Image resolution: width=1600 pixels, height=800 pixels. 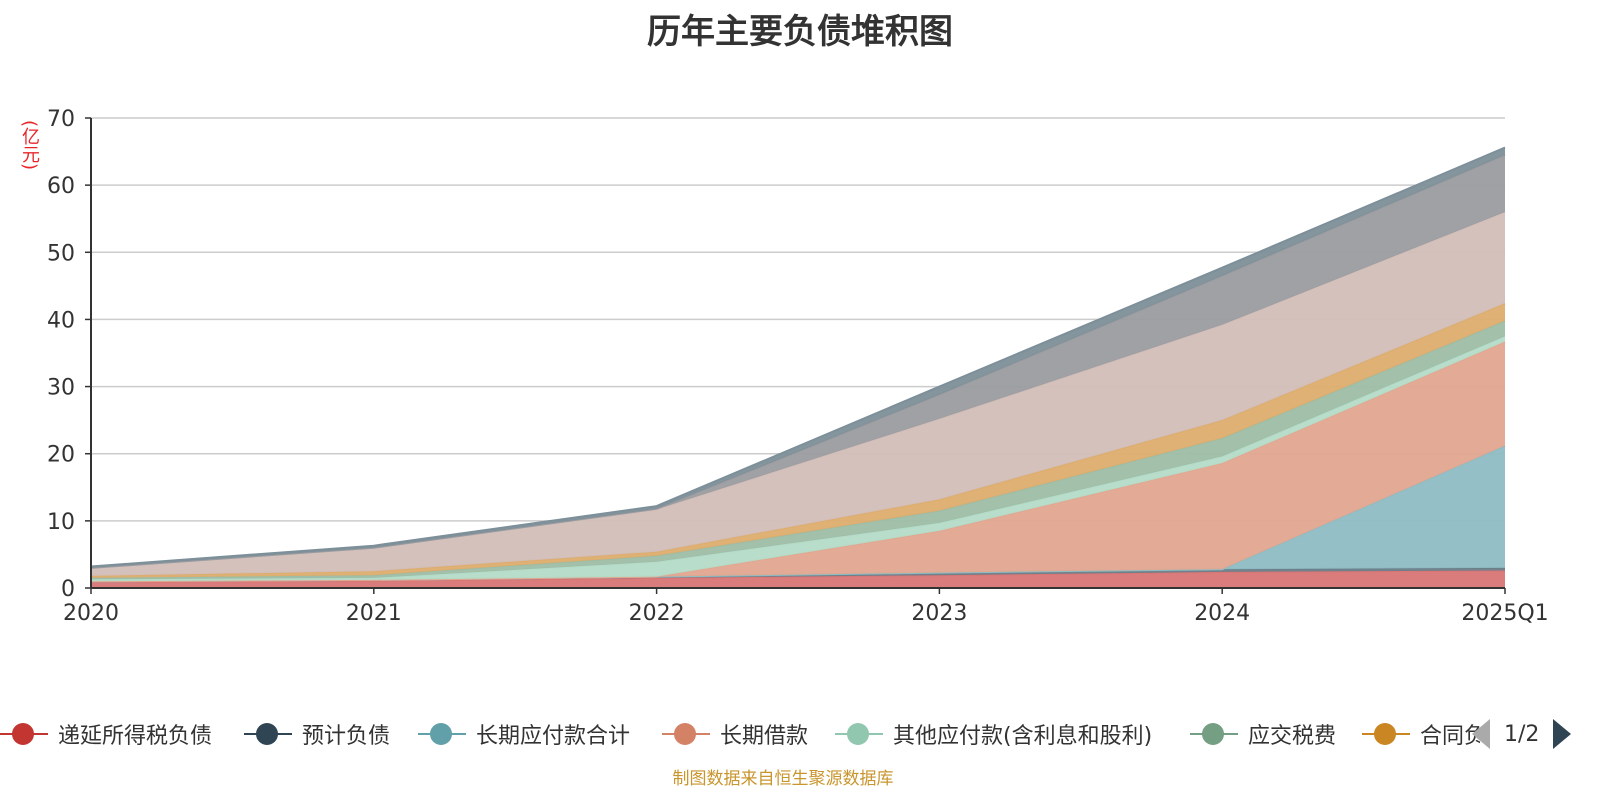 What do you see at coordinates (68, 589) in the screenshot?
I see `y-tick-label: 0` at bounding box center [68, 589].